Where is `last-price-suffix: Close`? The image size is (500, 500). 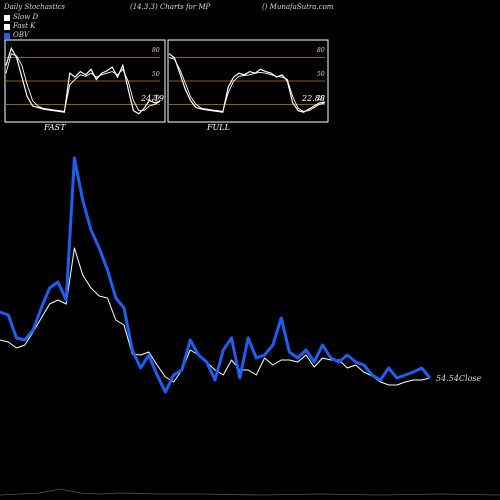 last-price-suffix: Close is located at coordinates (470, 378).